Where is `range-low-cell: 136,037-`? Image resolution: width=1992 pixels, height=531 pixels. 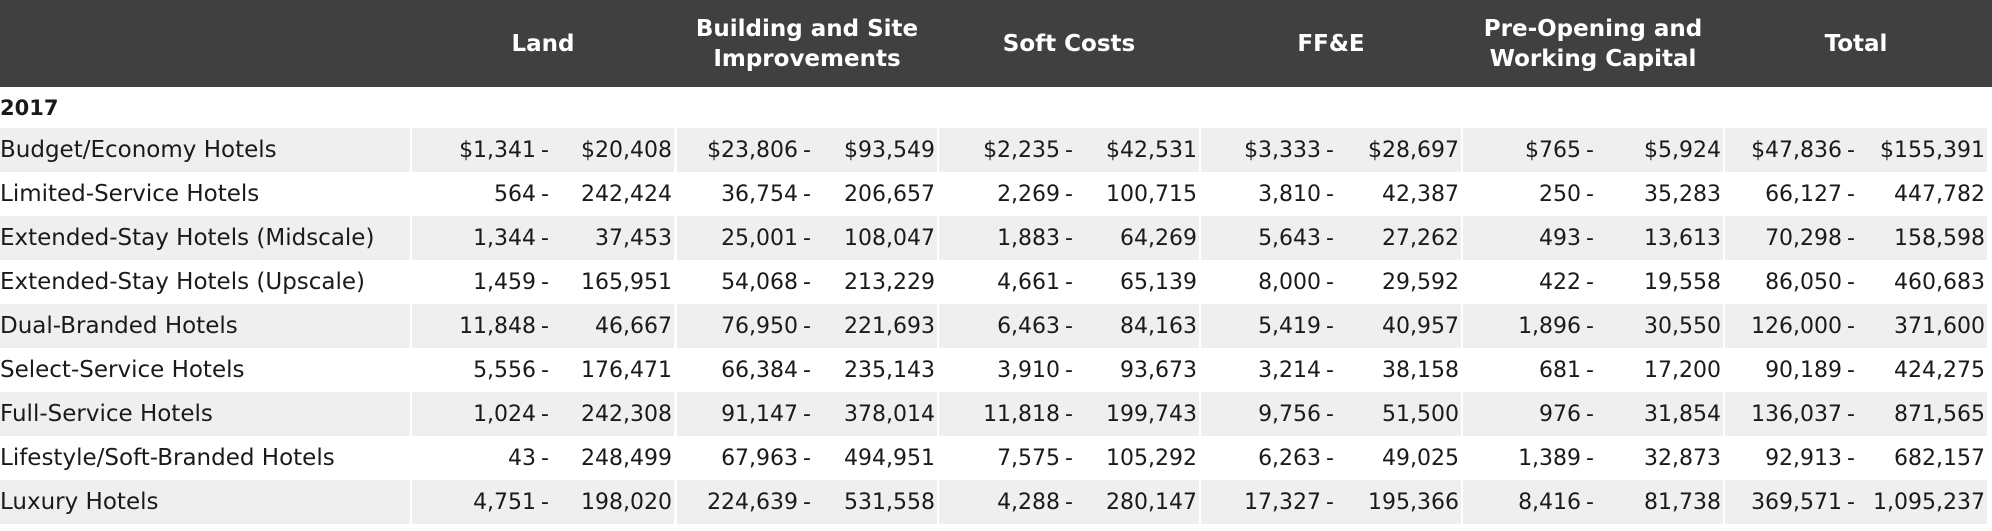
range-low-cell: 136,037- is located at coordinates (1790, 414).